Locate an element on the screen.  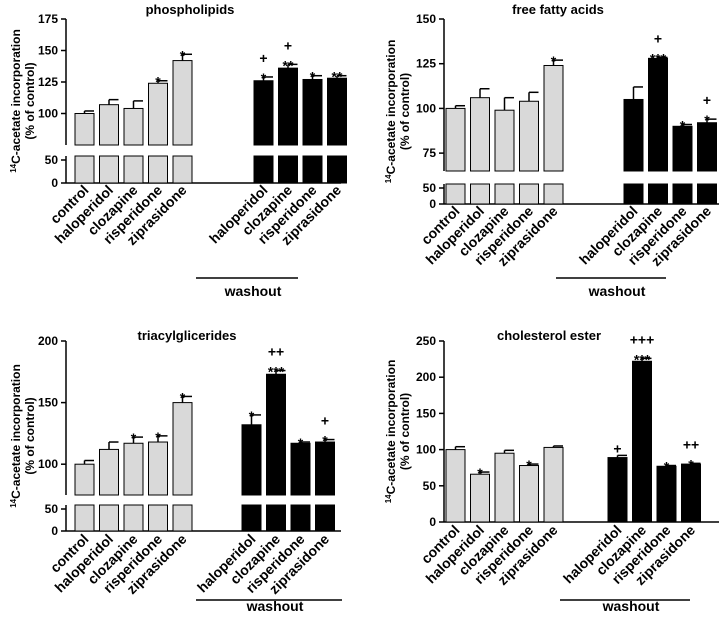
chart-title: cholesterol ester is located at coordinates (549, 335).